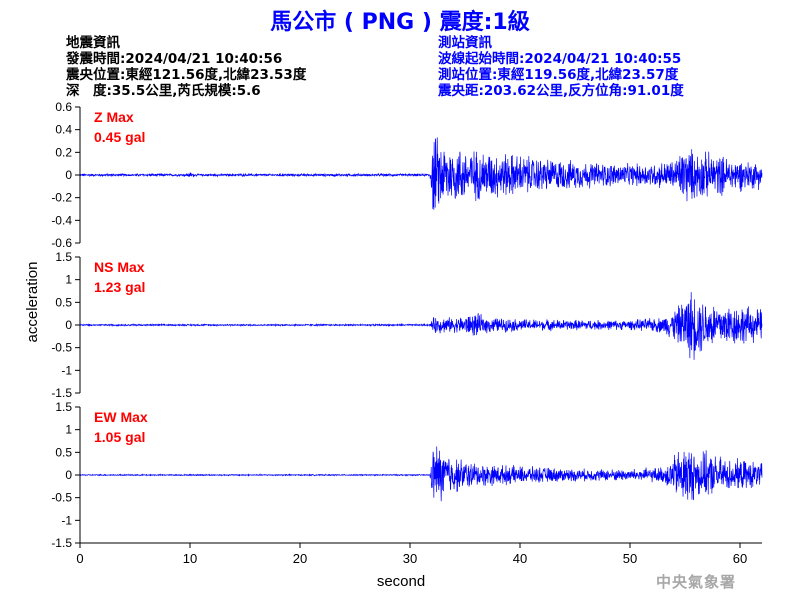 The width and height of the screenshot is (800, 600). Describe the element at coordinates (63, 257) in the screenshot. I see `y-tick-label-ns: 1.5` at that location.